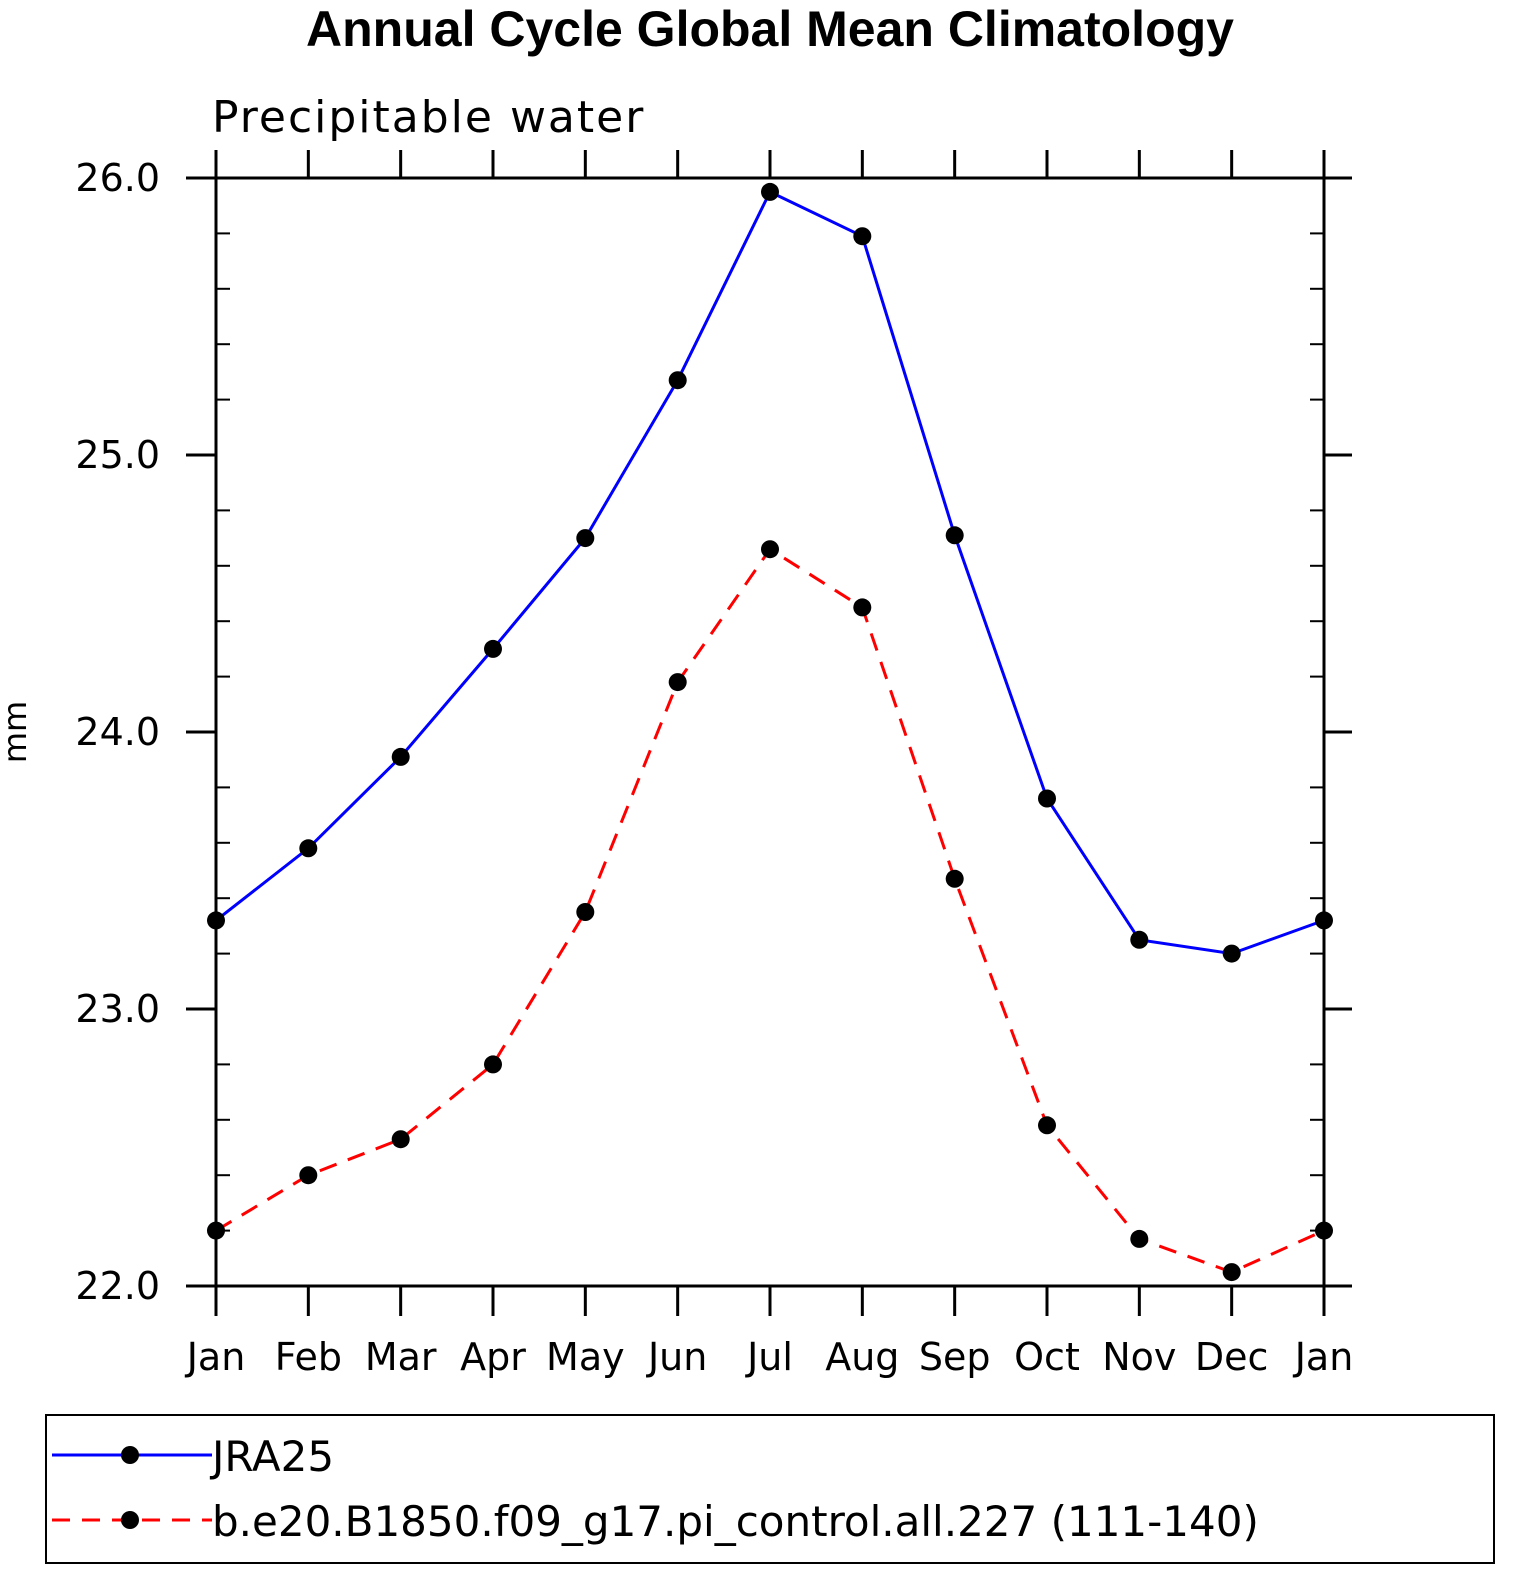 The image size is (1514, 1582). What do you see at coordinates (17, 732) in the screenshot?
I see `y-axis-label: mm` at bounding box center [17, 732].